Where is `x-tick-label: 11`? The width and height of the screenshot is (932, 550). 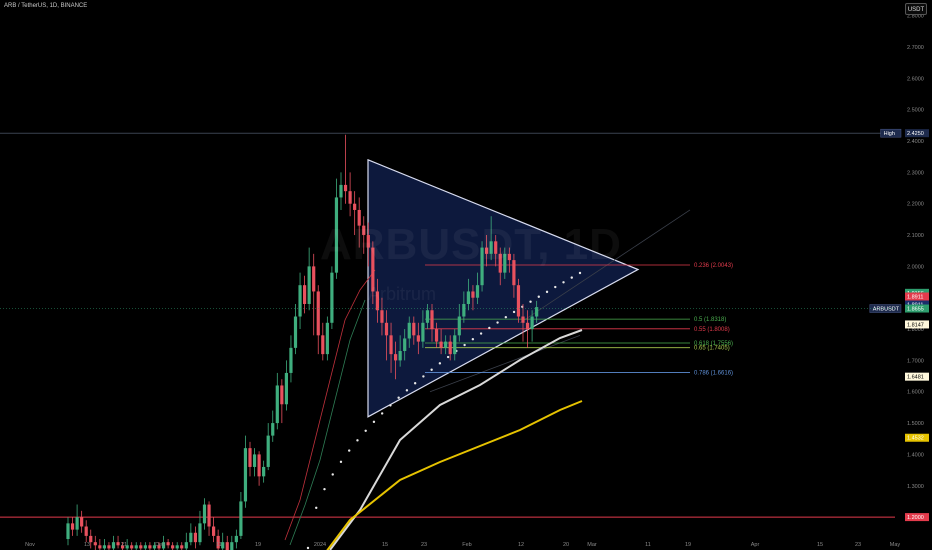 x-tick-label: 11 is located at coordinates (648, 545).